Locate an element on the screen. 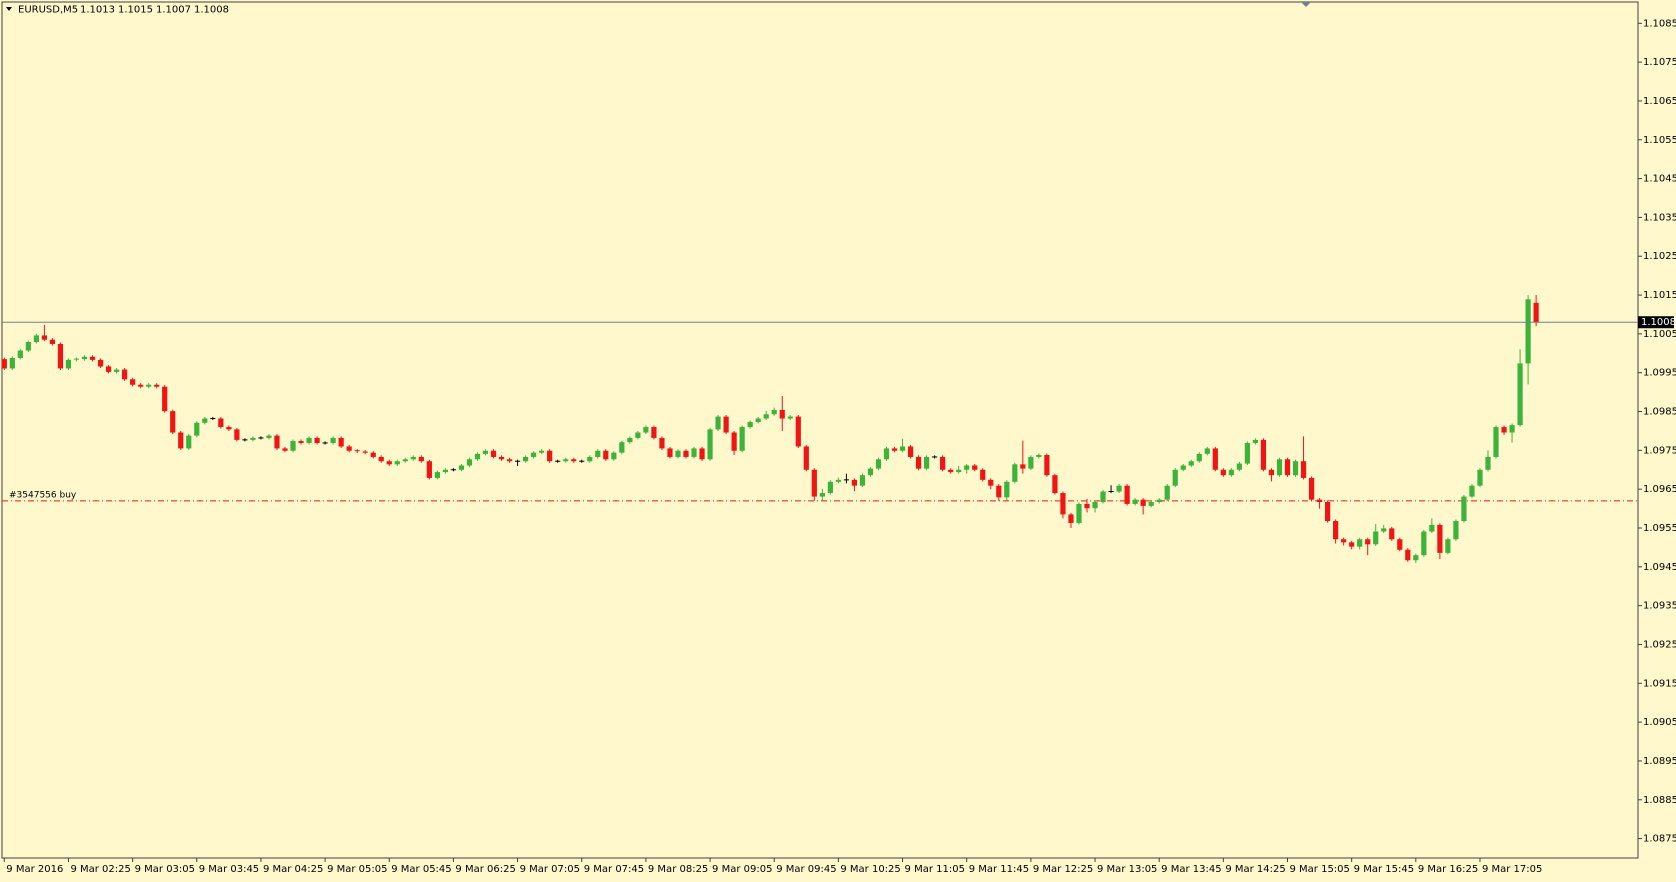 Image resolution: width=1676 pixels, height=882 pixels. x-tick-label: 9 Mar 04:25 is located at coordinates (293, 869).